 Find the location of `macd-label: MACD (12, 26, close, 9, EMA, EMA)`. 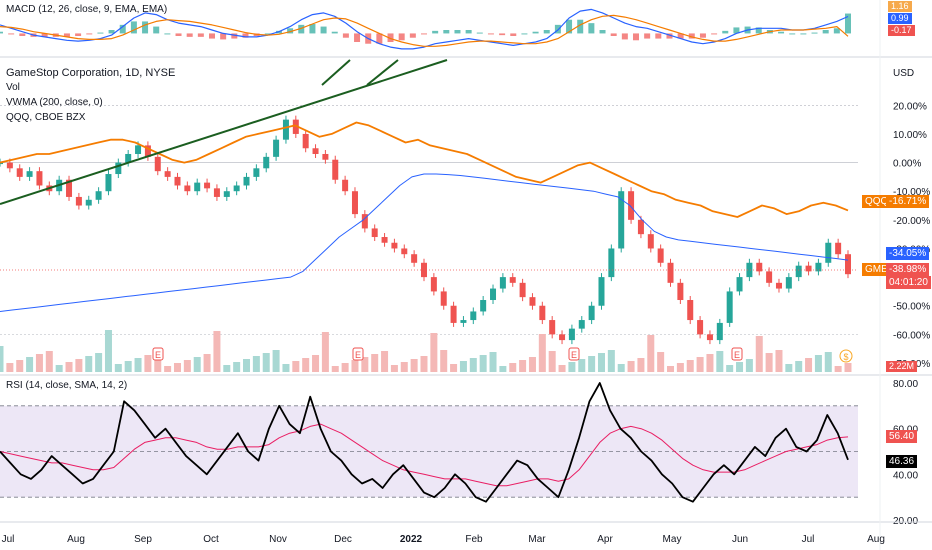

macd-label: MACD (12, 26, close, 9, EMA, EMA) is located at coordinates (87, 9).